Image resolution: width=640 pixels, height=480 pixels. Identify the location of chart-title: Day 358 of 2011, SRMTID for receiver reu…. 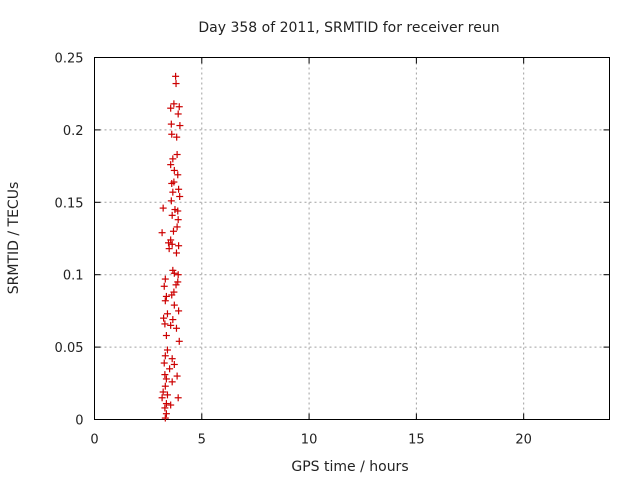
(348, 28).